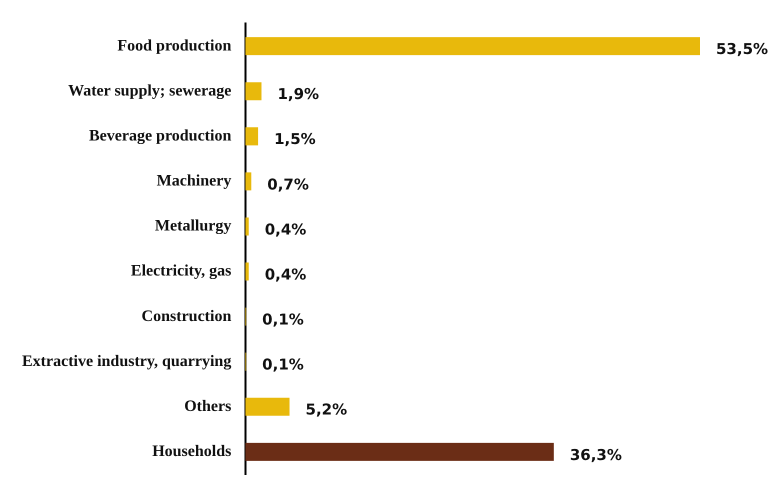 This screenshot has height=498, width=770. What do you see at coordinates (192, 451) in the screenshot?
I see `y-tick-label: Households` at bounding box center [192, 451].